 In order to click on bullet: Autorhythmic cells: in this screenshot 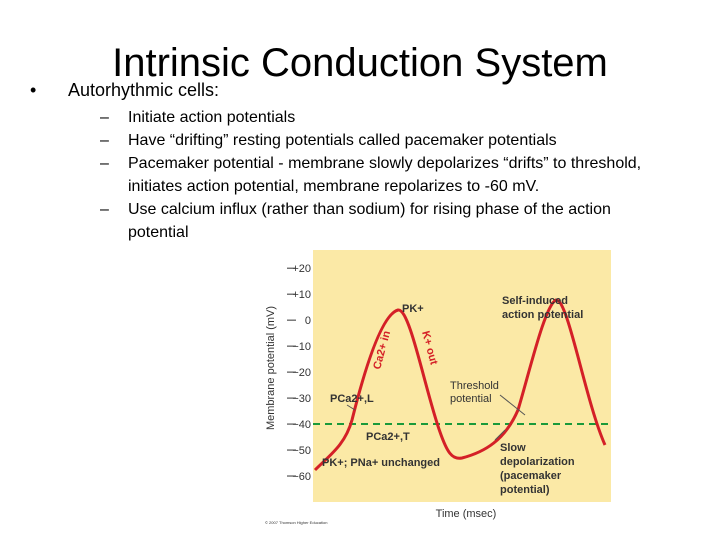, I will do `click(143, 90)`.